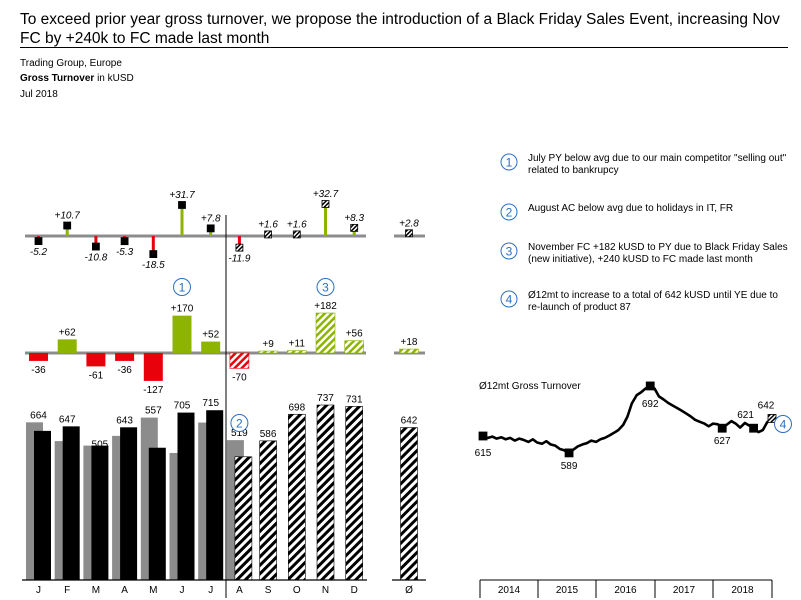  I want to click on comment-number-icon: 1, so click(509, 162).